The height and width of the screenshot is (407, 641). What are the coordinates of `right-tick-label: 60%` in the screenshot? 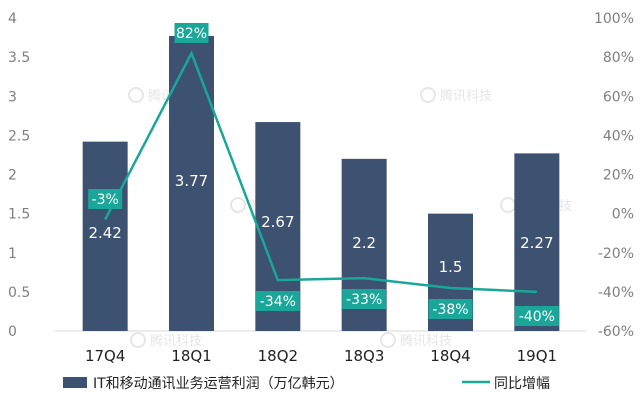 It's located at (618, 97).